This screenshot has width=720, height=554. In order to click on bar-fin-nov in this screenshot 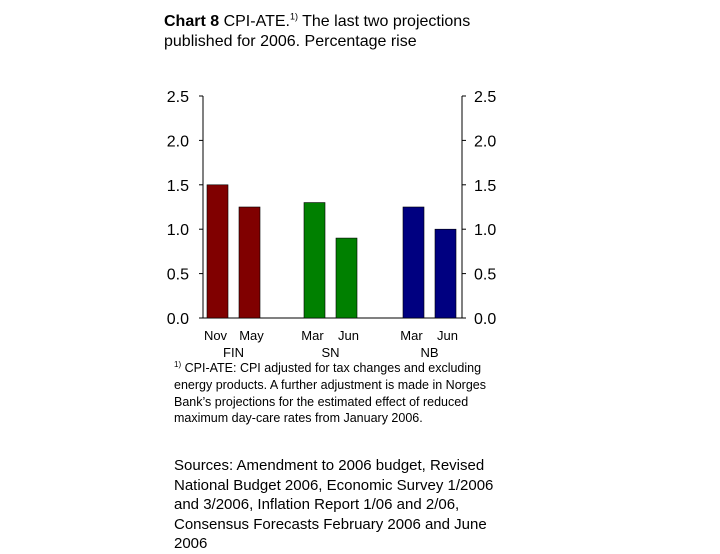, I will do `click(217, 251)`.